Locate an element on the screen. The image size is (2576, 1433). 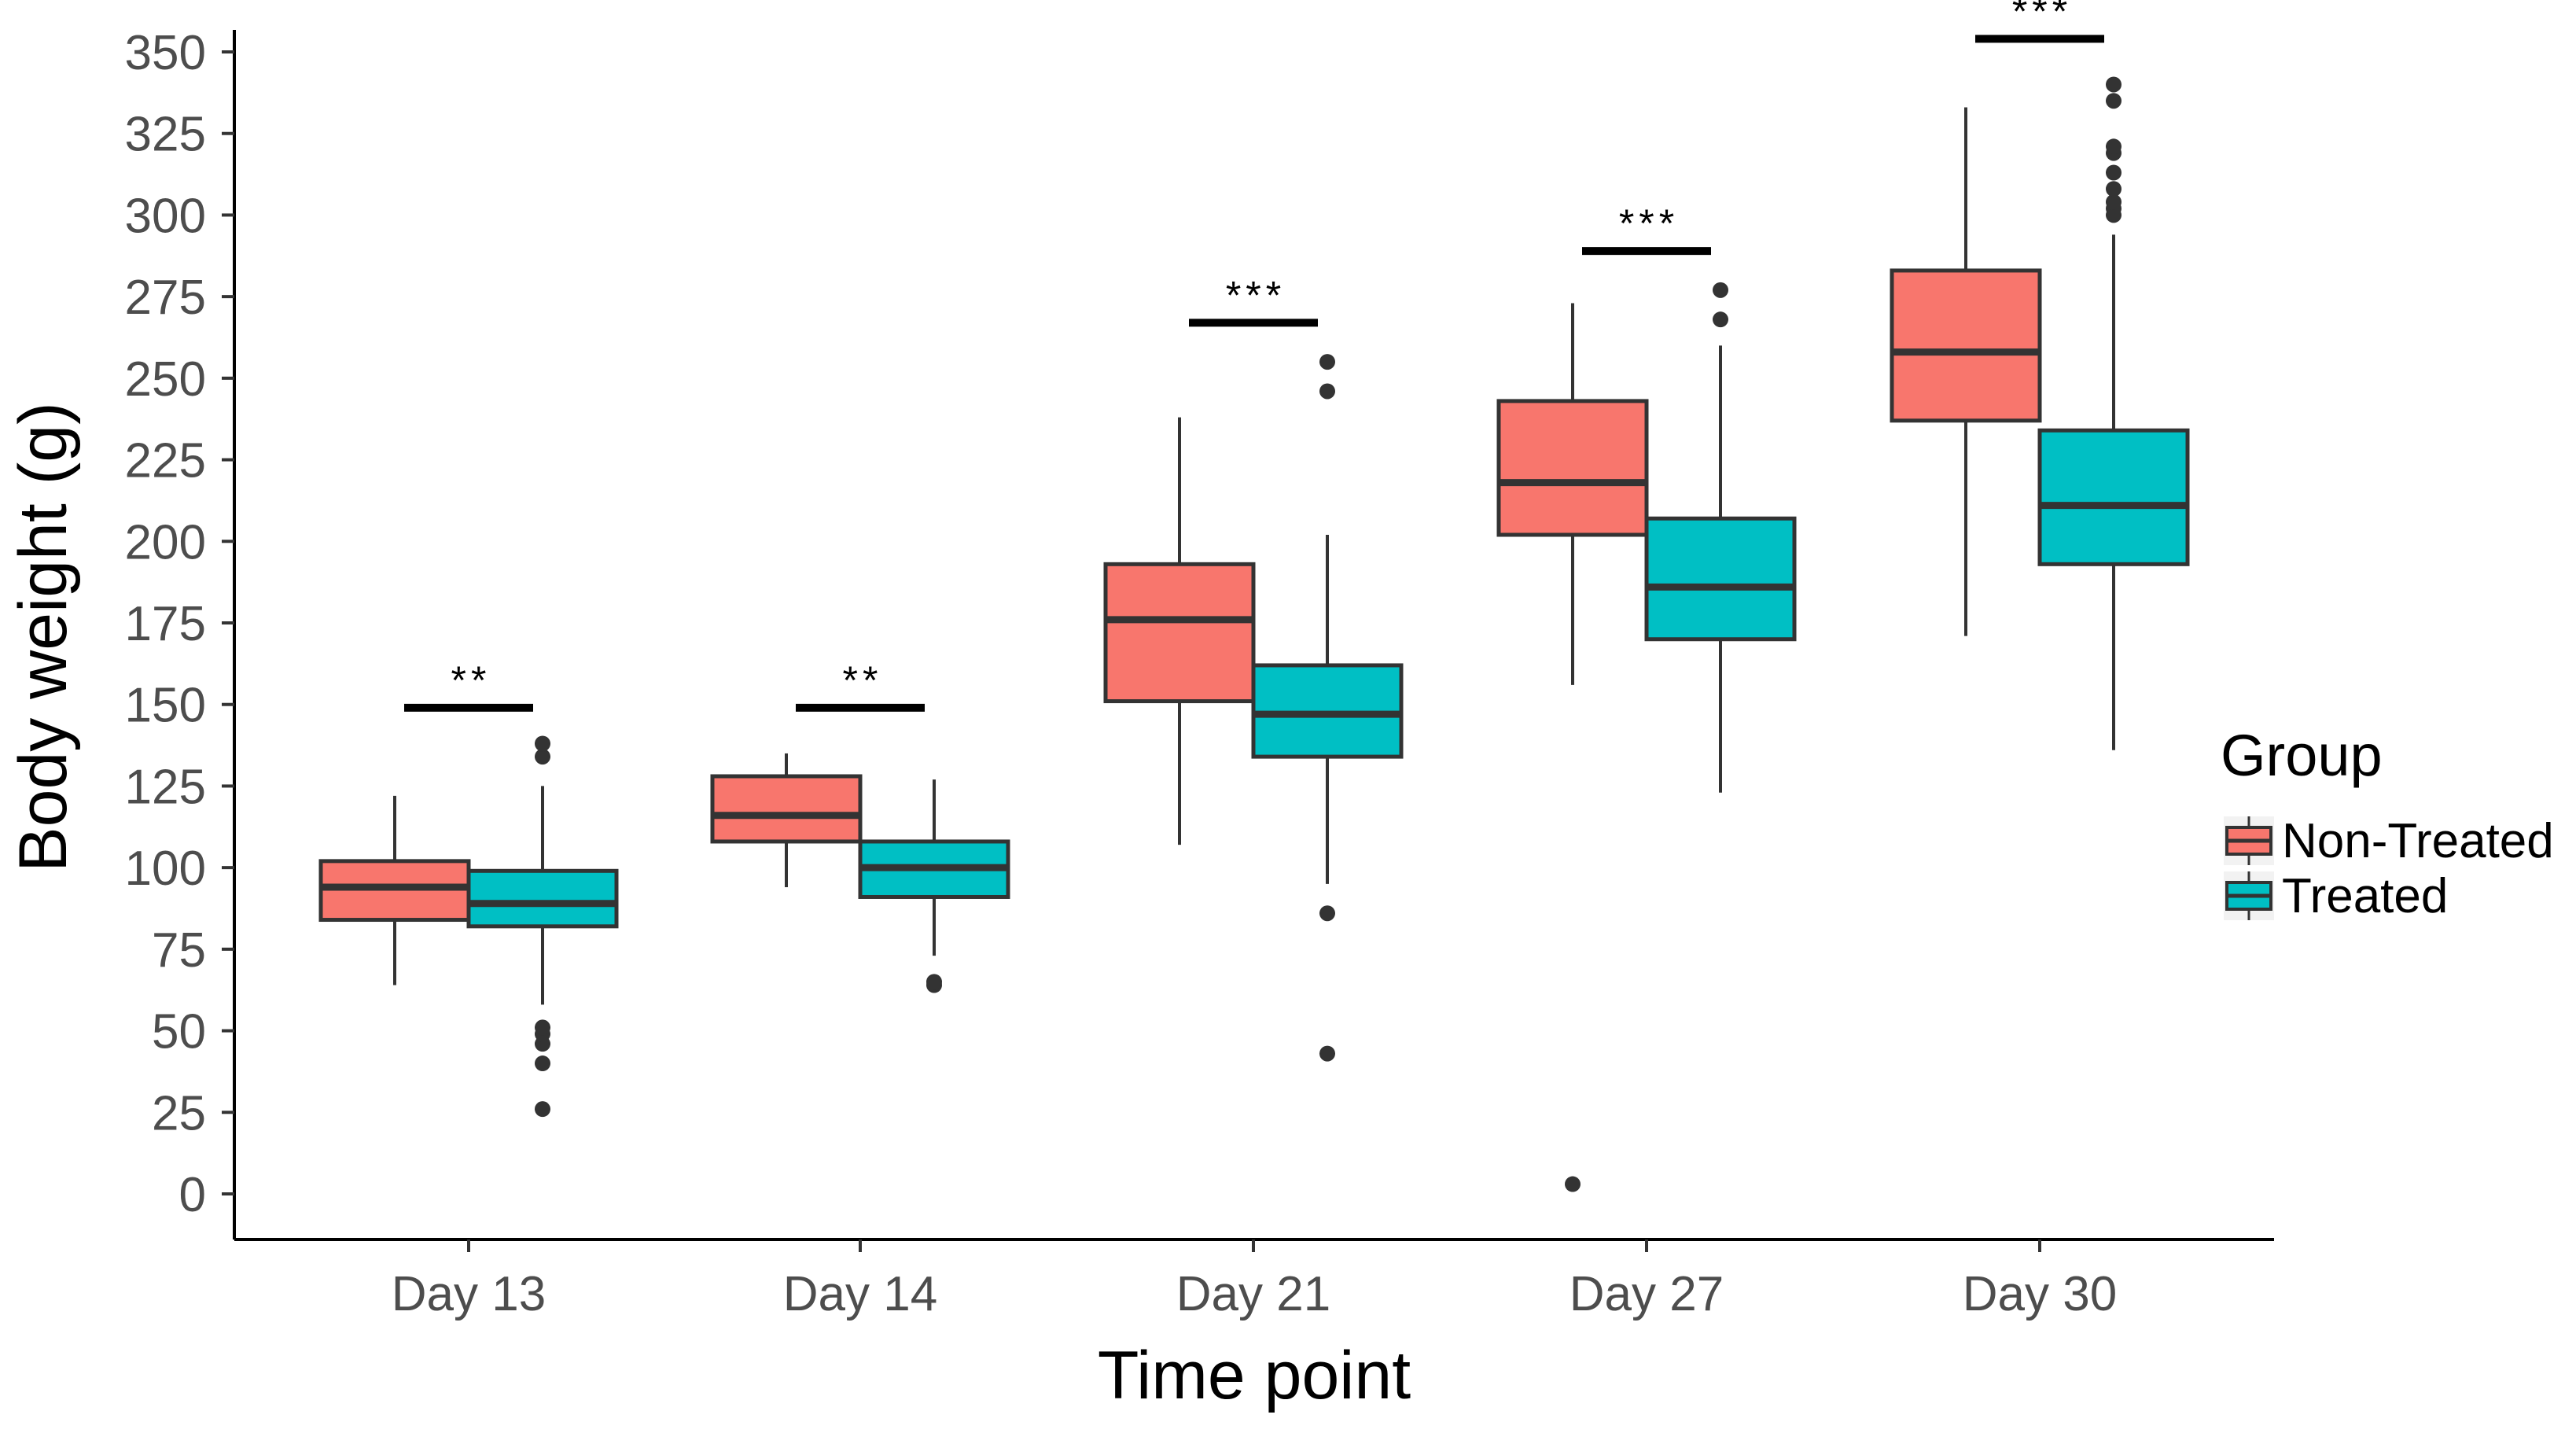
y-tick-label: 175 is located at coordinates (165, 624).